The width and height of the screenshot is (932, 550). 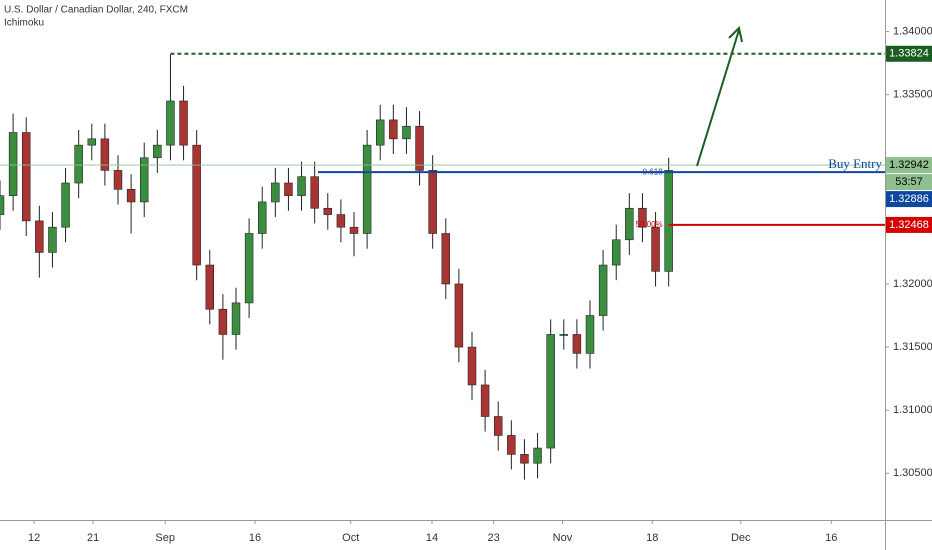 What do you see at coordinates (912, 410) in the screenshot?
I see `y-tick-label: 1.31000` at bounding box center [912, 410].